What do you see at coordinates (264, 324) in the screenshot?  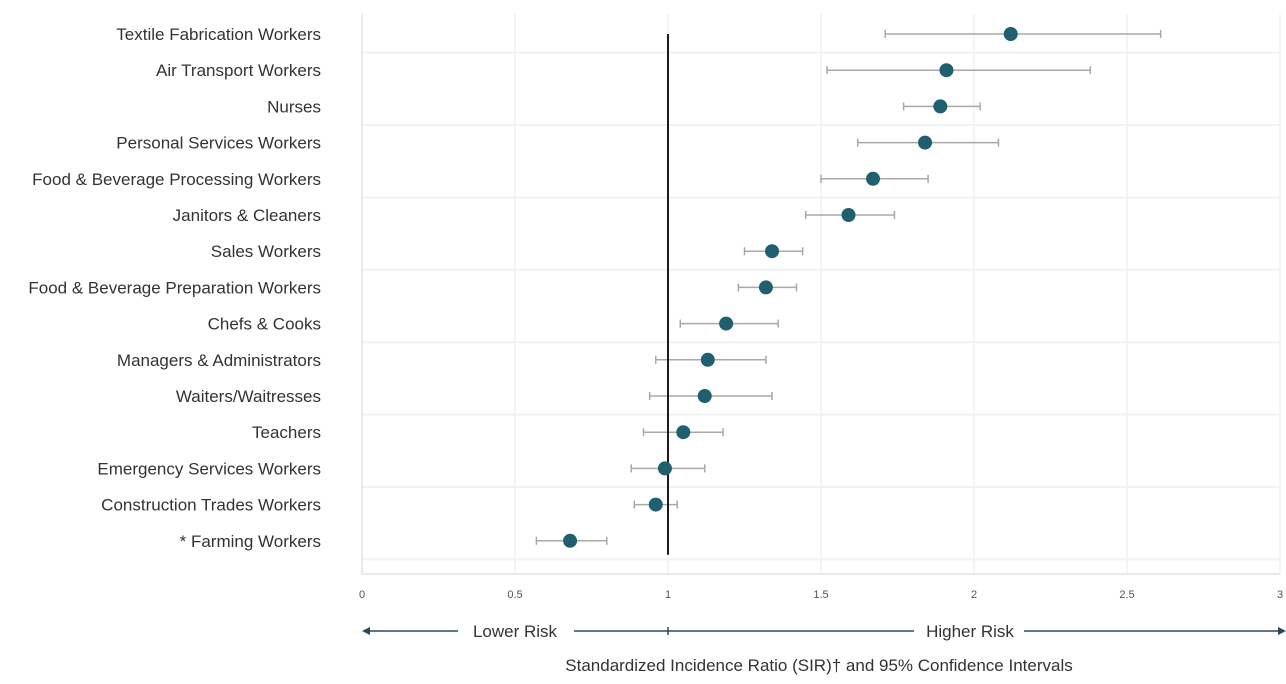 I see `category-label: Chefs & Cooks` at bounding box center [264, 324].